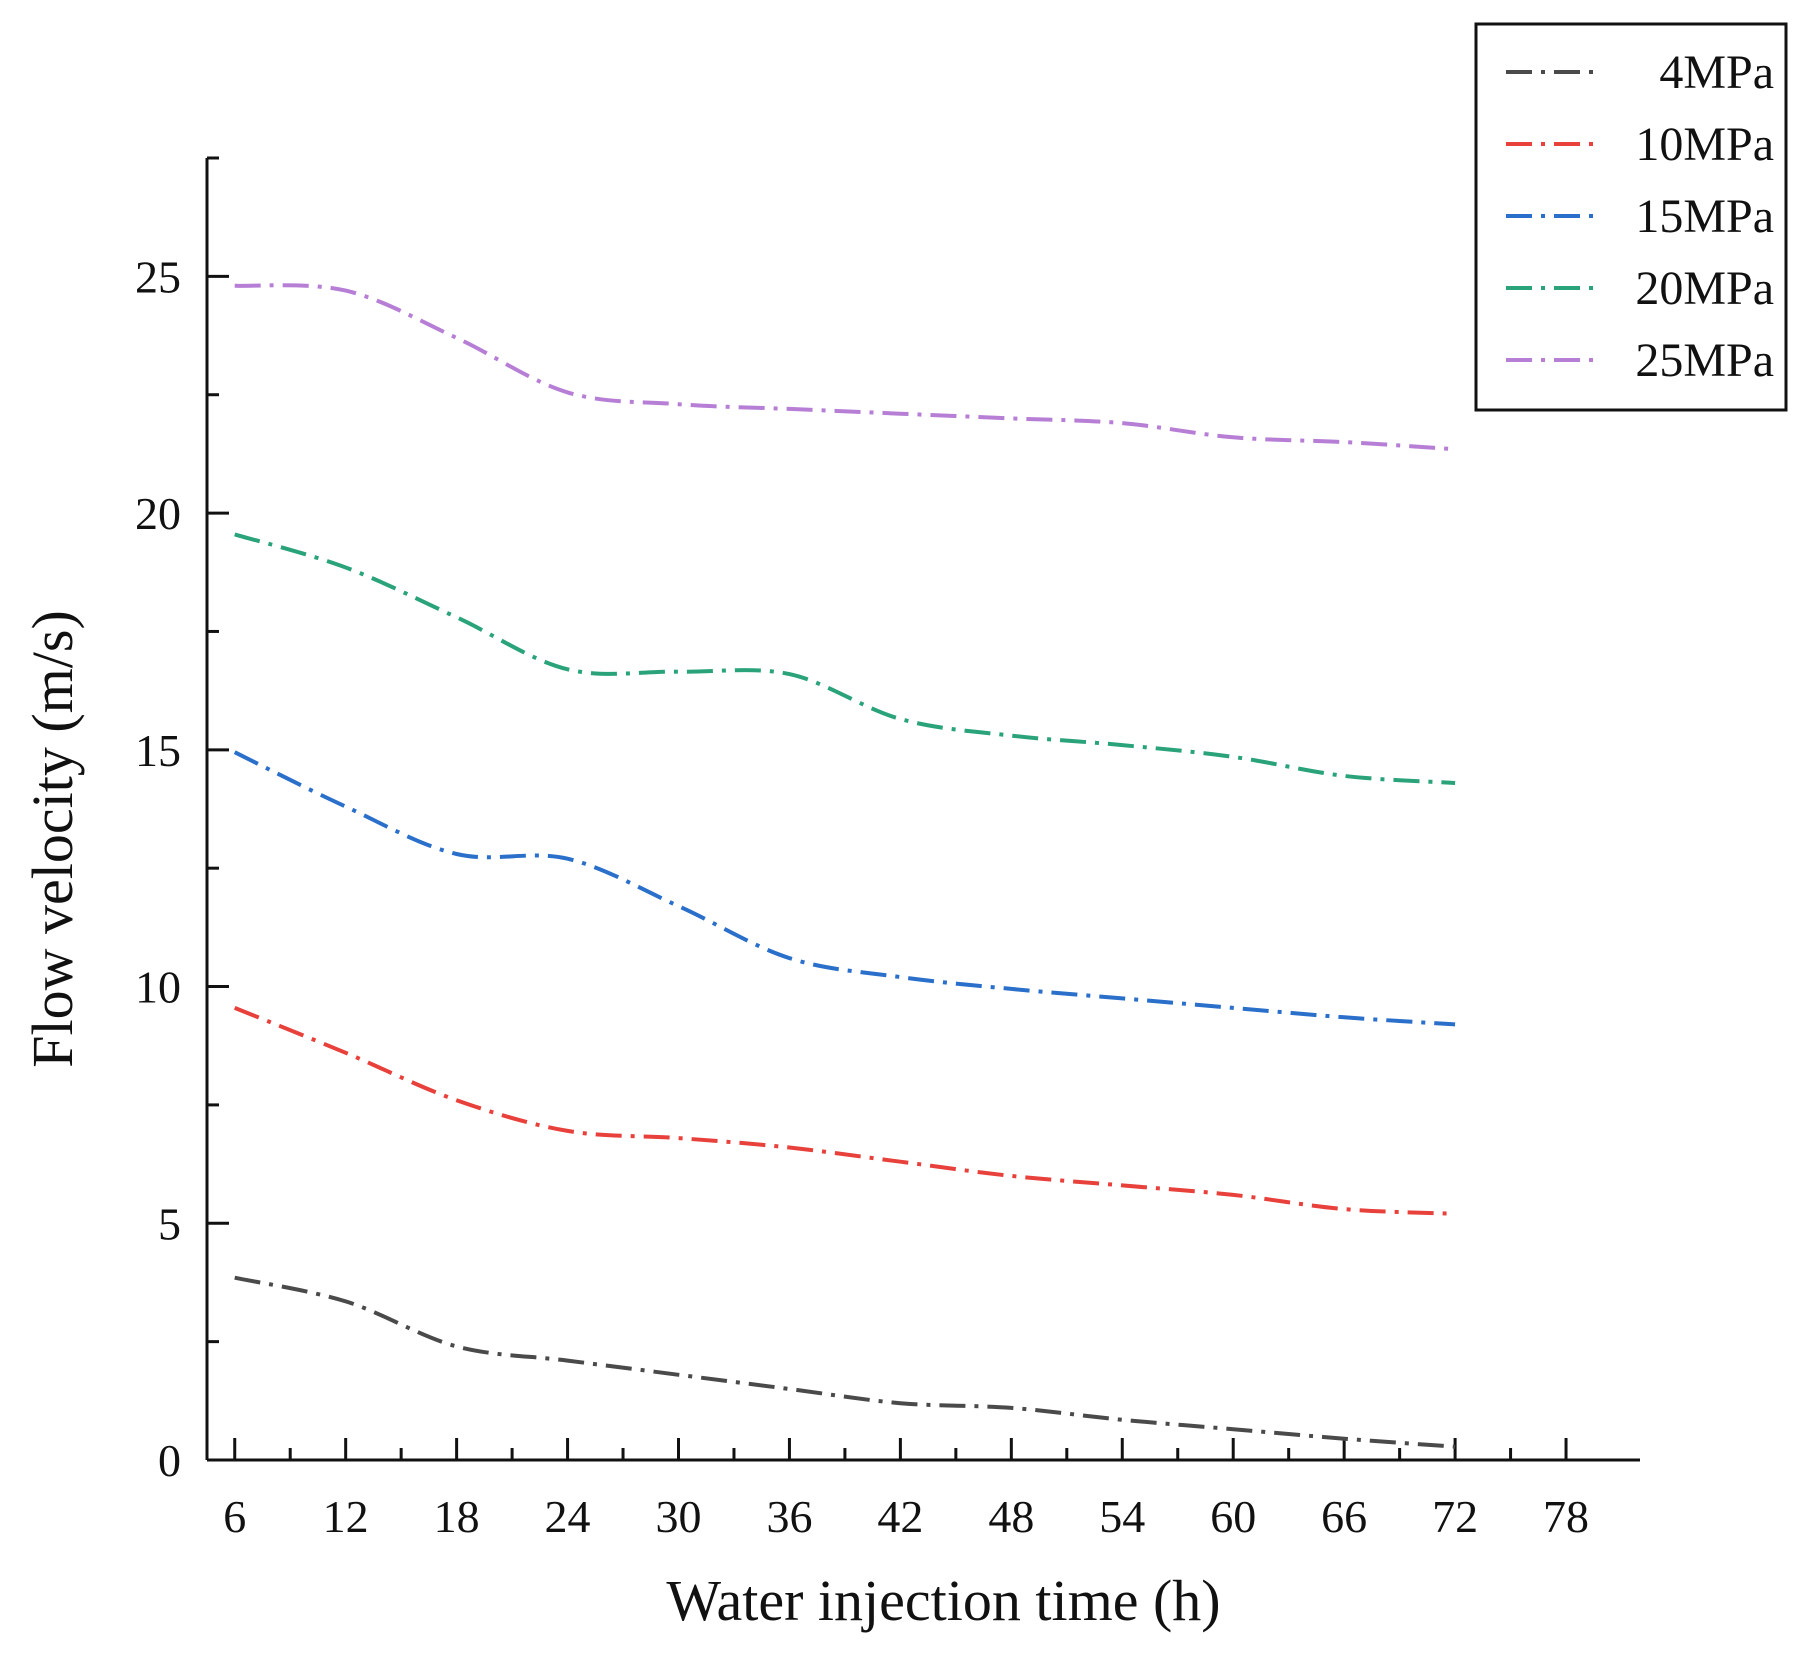  I want to click on y-axis-title: Flow velocity (m/s), so click(52, 839).